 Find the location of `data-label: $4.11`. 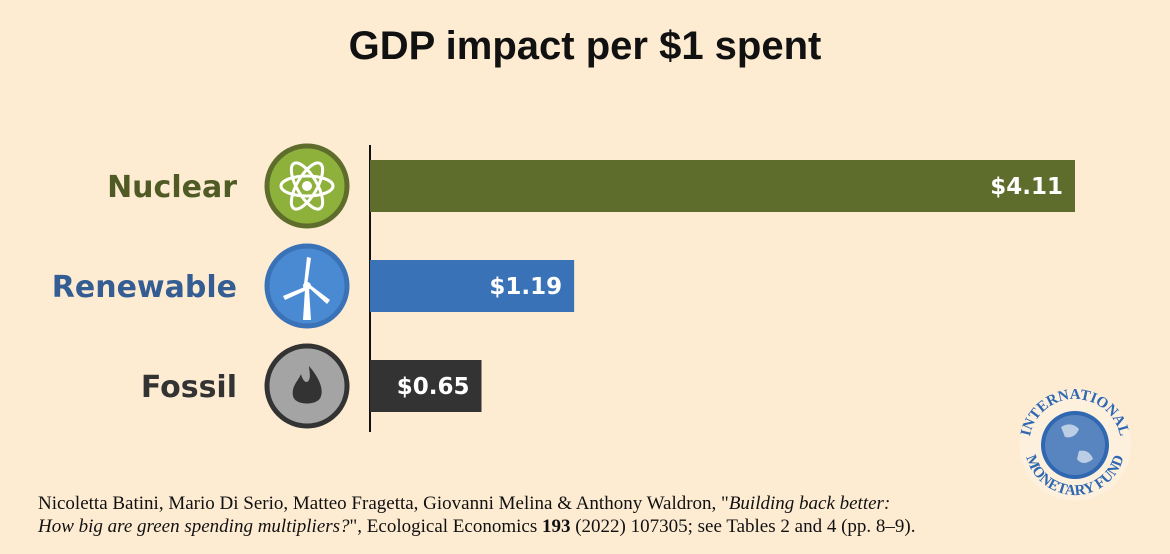

data-label: $4.11 is located at coordinates (1026, 187).